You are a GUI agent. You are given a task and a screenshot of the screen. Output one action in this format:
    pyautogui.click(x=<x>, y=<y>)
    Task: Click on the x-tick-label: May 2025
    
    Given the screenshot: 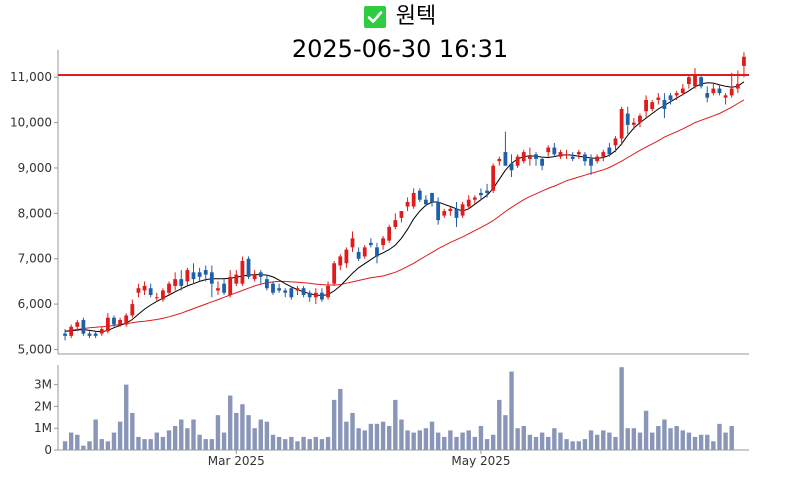 What is the action you would take?
    pyautogui.click(x=480, y=461)
    